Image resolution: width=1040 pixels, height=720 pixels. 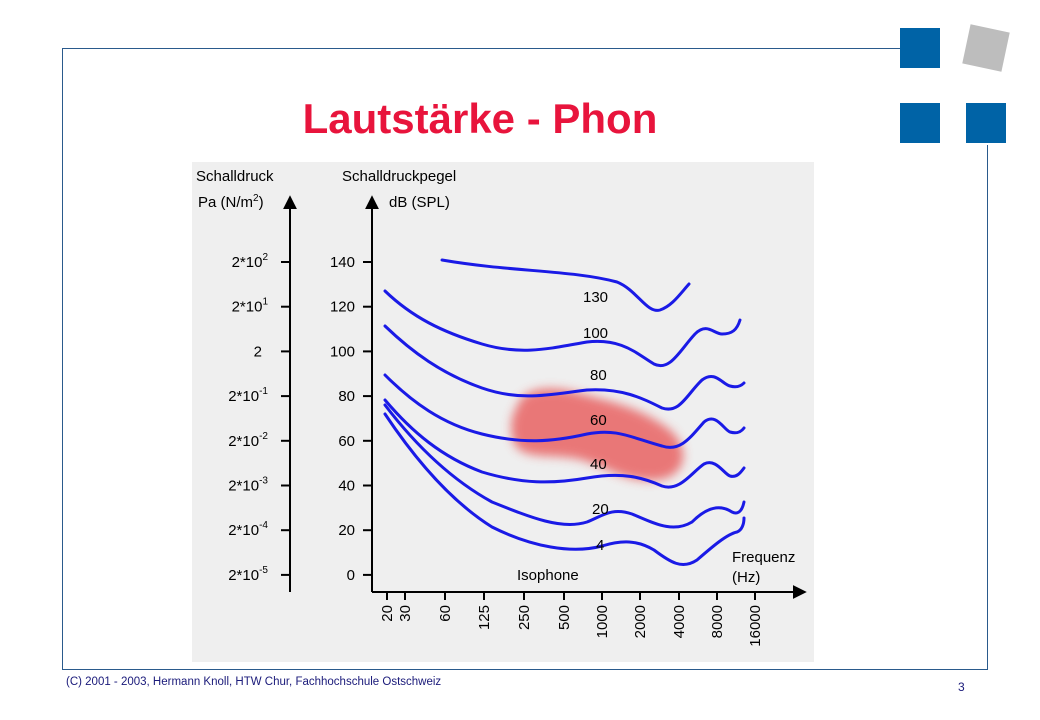 What do you see at coordinates (562, 328) in the screenshot?
I see `curve-100-phon` at bounding box center [562, 328].